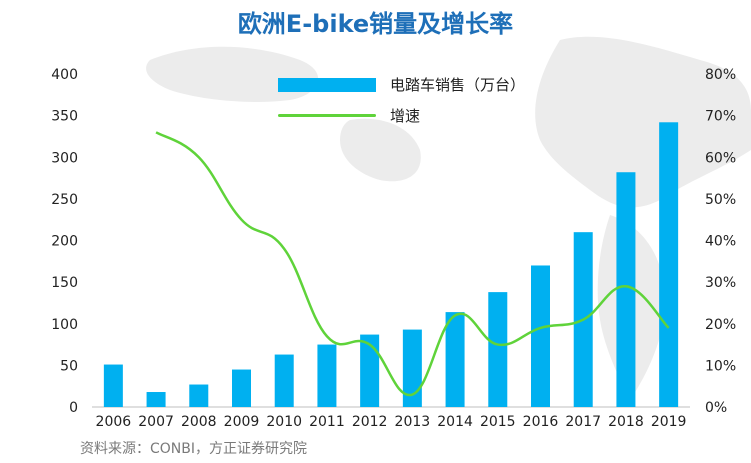 The height and width of the screenshot is (463, 751). What do you see at coordinates (284, 422) in the screenshot?
I see `x-tick-label: 2010` at bounding box center [284, 422].